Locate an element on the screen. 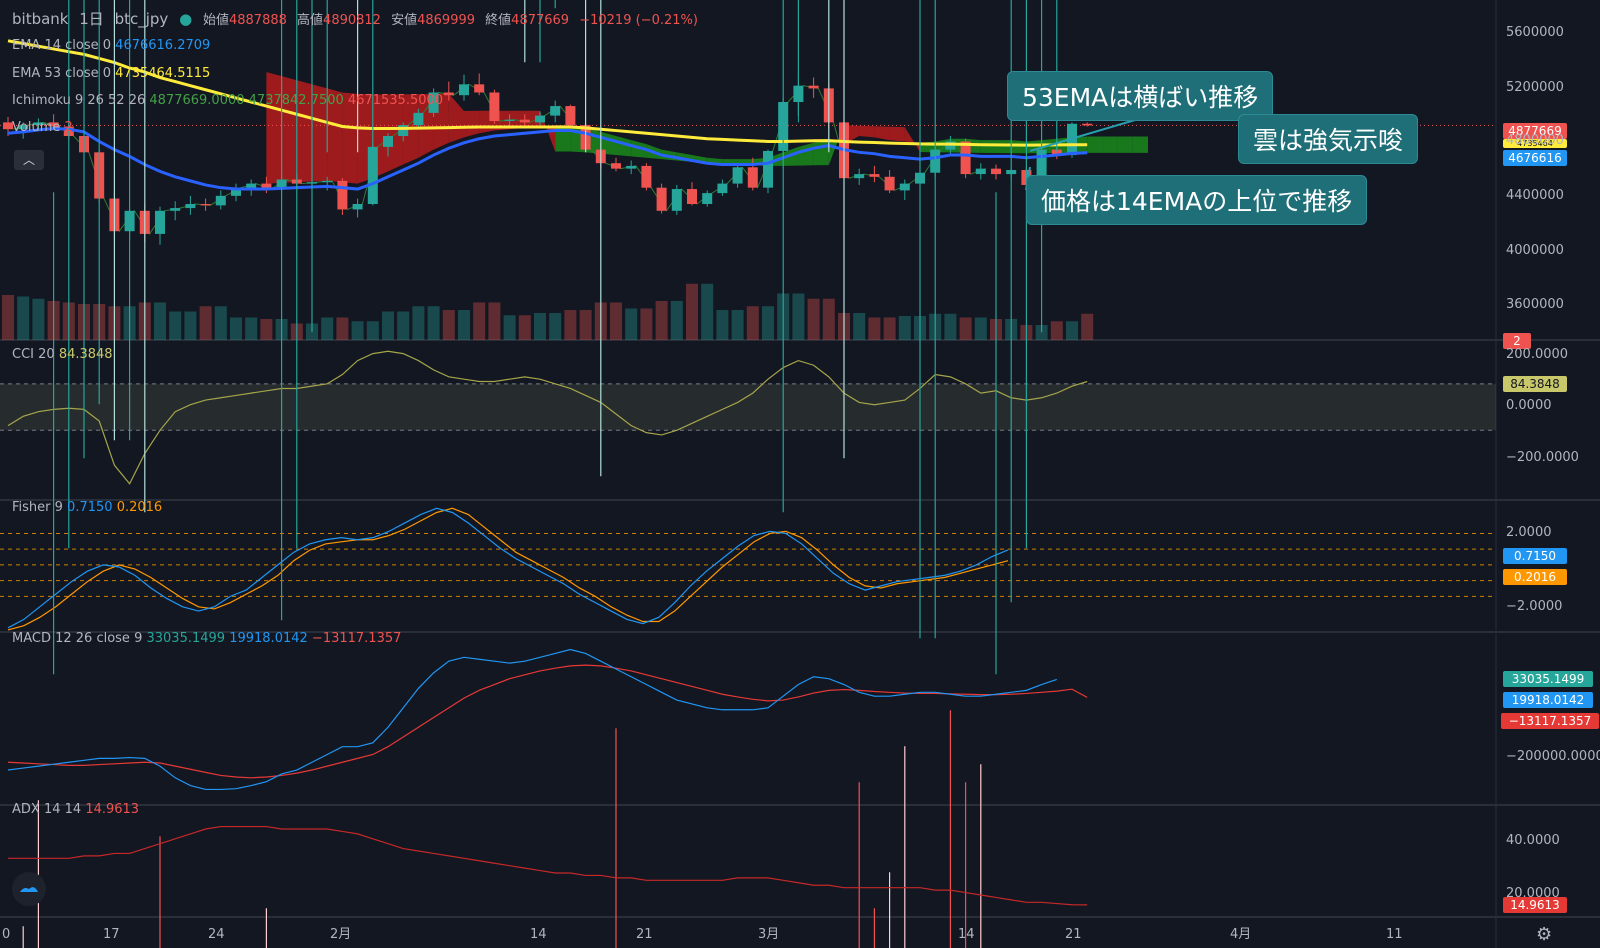 The height and width of the screenshot is (948, 1600). time-tick: 21 is located at coordinates (644, 934).